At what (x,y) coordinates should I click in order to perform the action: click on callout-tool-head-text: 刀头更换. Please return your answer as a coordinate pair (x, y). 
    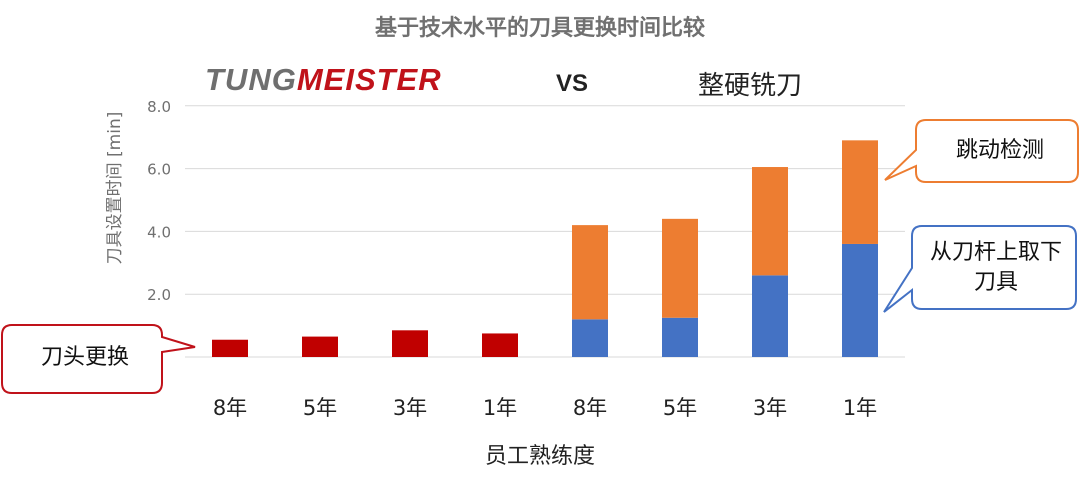
    Looking at the image, I should click on (84, 357).